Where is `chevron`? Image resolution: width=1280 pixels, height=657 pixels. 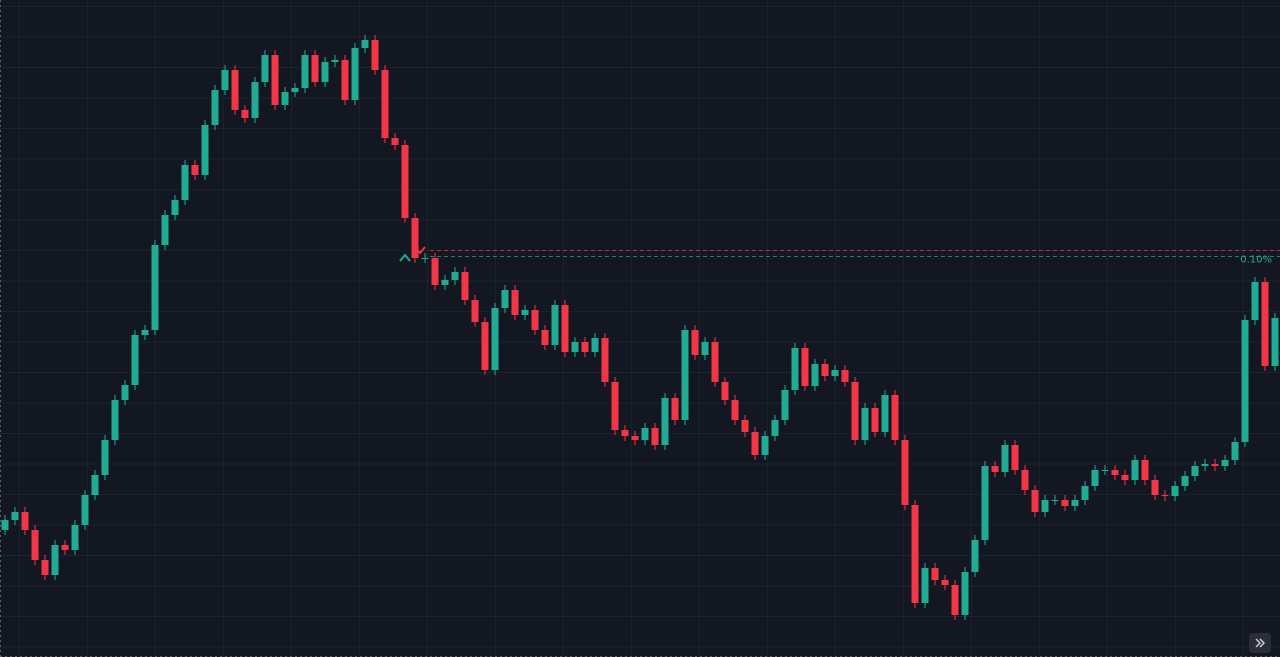 chevron is located at coordinates (1260, 643).